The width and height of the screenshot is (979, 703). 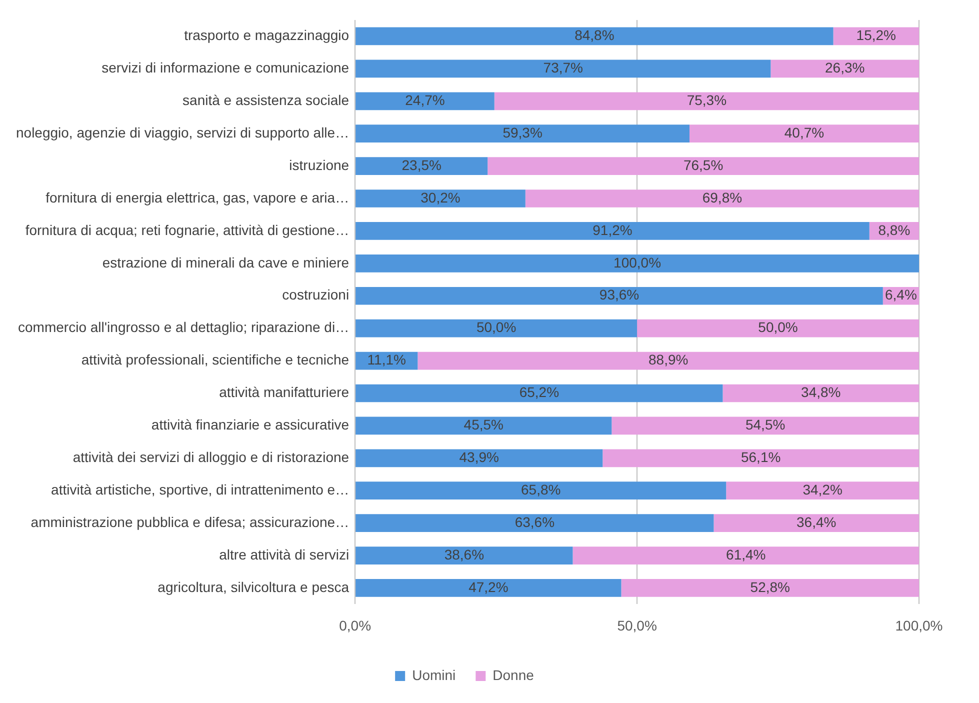 I want to click on data-label: 73,7%, so click(x=563, y=68).